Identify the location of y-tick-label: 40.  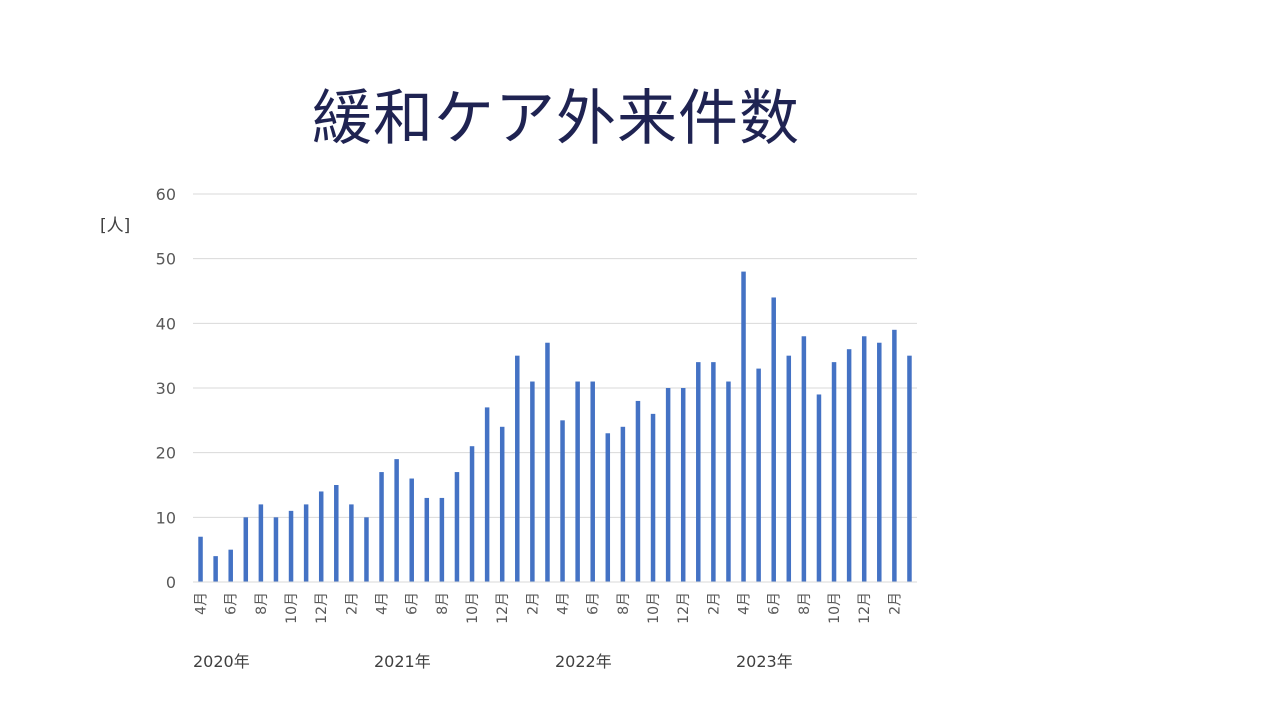
(166, 323).